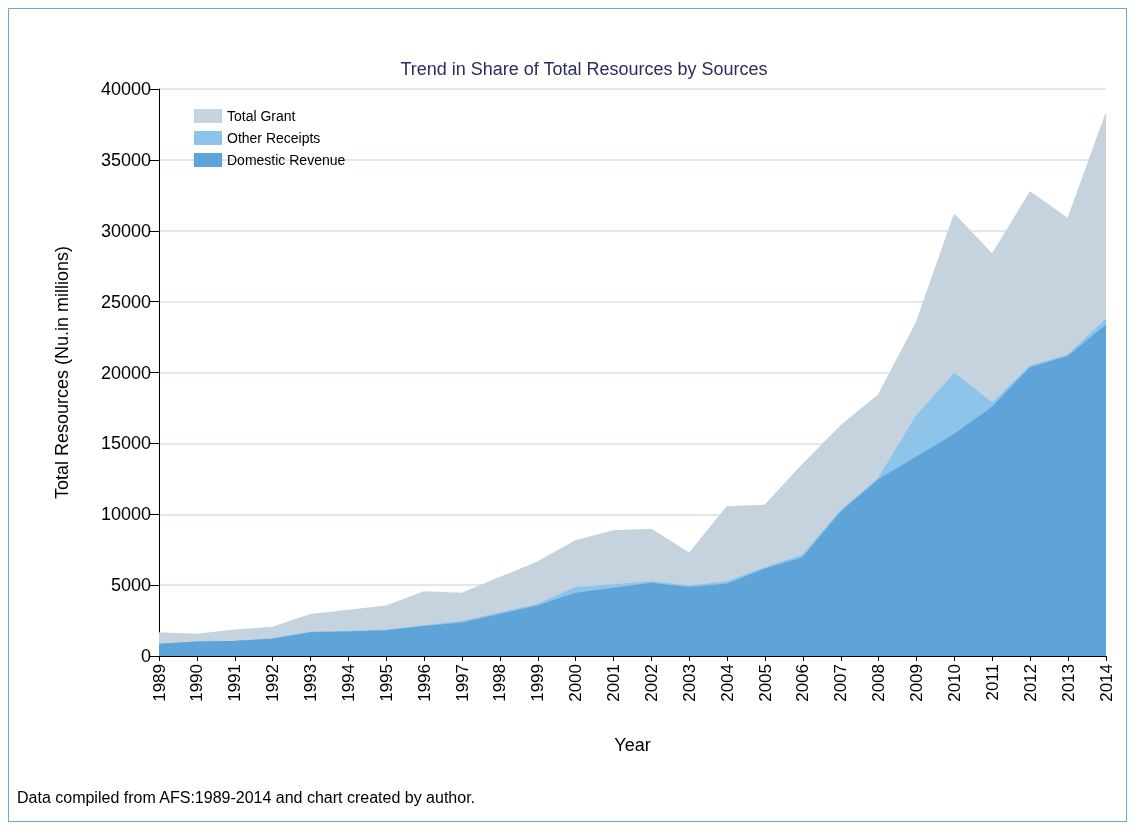 Image resolution: width=1135 pixels, height=830 pixels. Describe the element at coordinates (145, 656) in the screenshot. I see `y-tick-label: 0` at that location.